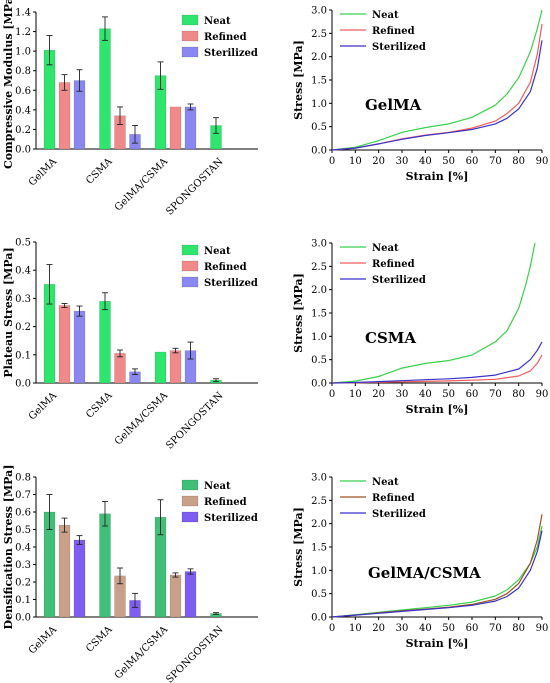 This screenshot has width=550, height=683. I want to click on x-tick-label: 80, so click(518, 394).